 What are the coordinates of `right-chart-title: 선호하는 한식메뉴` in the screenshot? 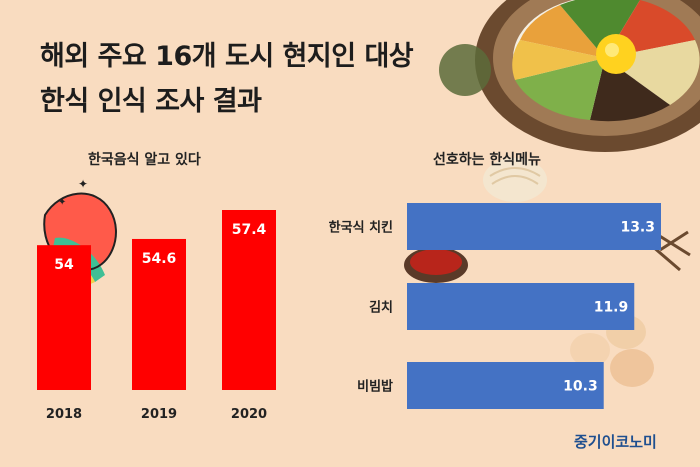 It's located at (487, 160).